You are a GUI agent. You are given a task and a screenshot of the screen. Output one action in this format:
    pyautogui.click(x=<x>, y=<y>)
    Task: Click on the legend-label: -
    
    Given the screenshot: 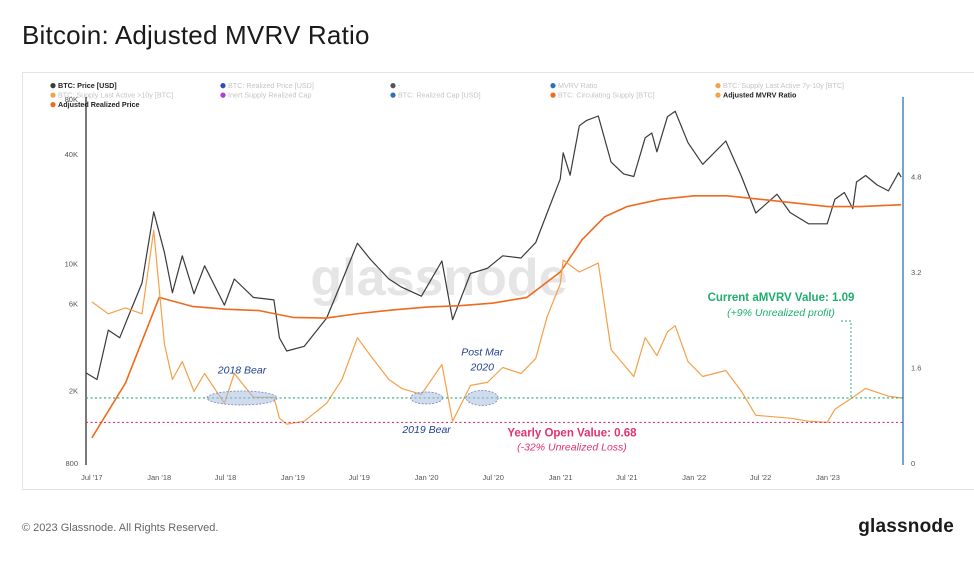 What is the action you would take?
    pyautogui.click(x=399, y=85)
    